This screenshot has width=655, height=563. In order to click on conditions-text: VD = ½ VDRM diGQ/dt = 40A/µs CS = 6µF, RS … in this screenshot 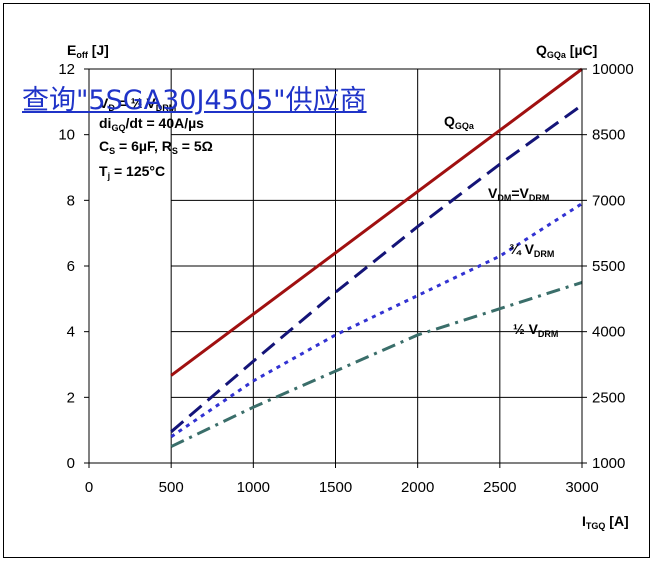, I will do `click(156, 138)`.